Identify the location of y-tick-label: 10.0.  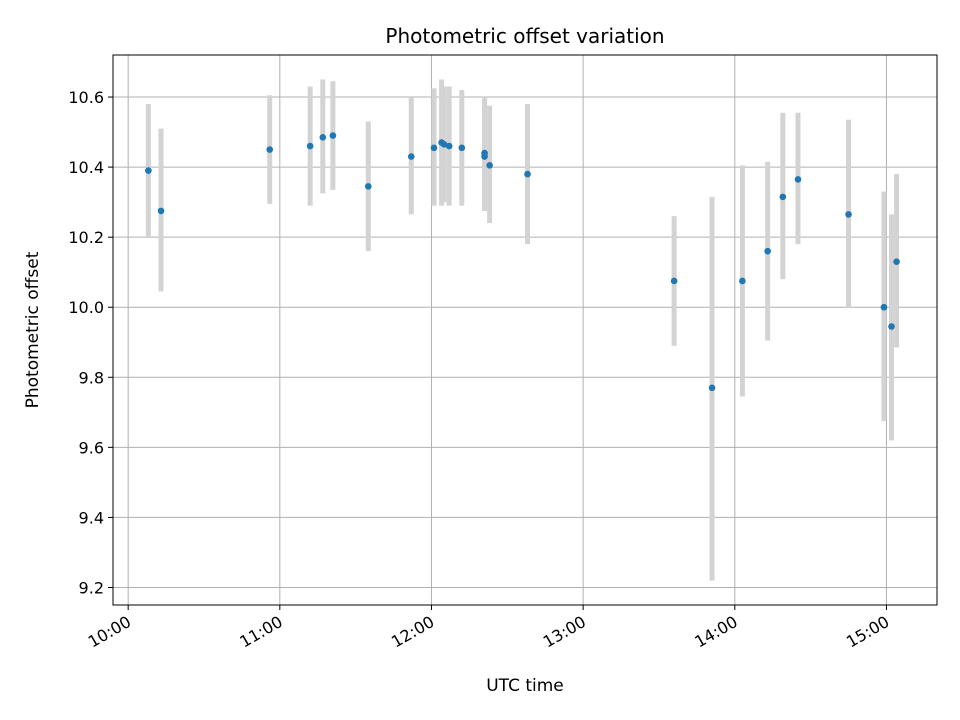
(86, 307).